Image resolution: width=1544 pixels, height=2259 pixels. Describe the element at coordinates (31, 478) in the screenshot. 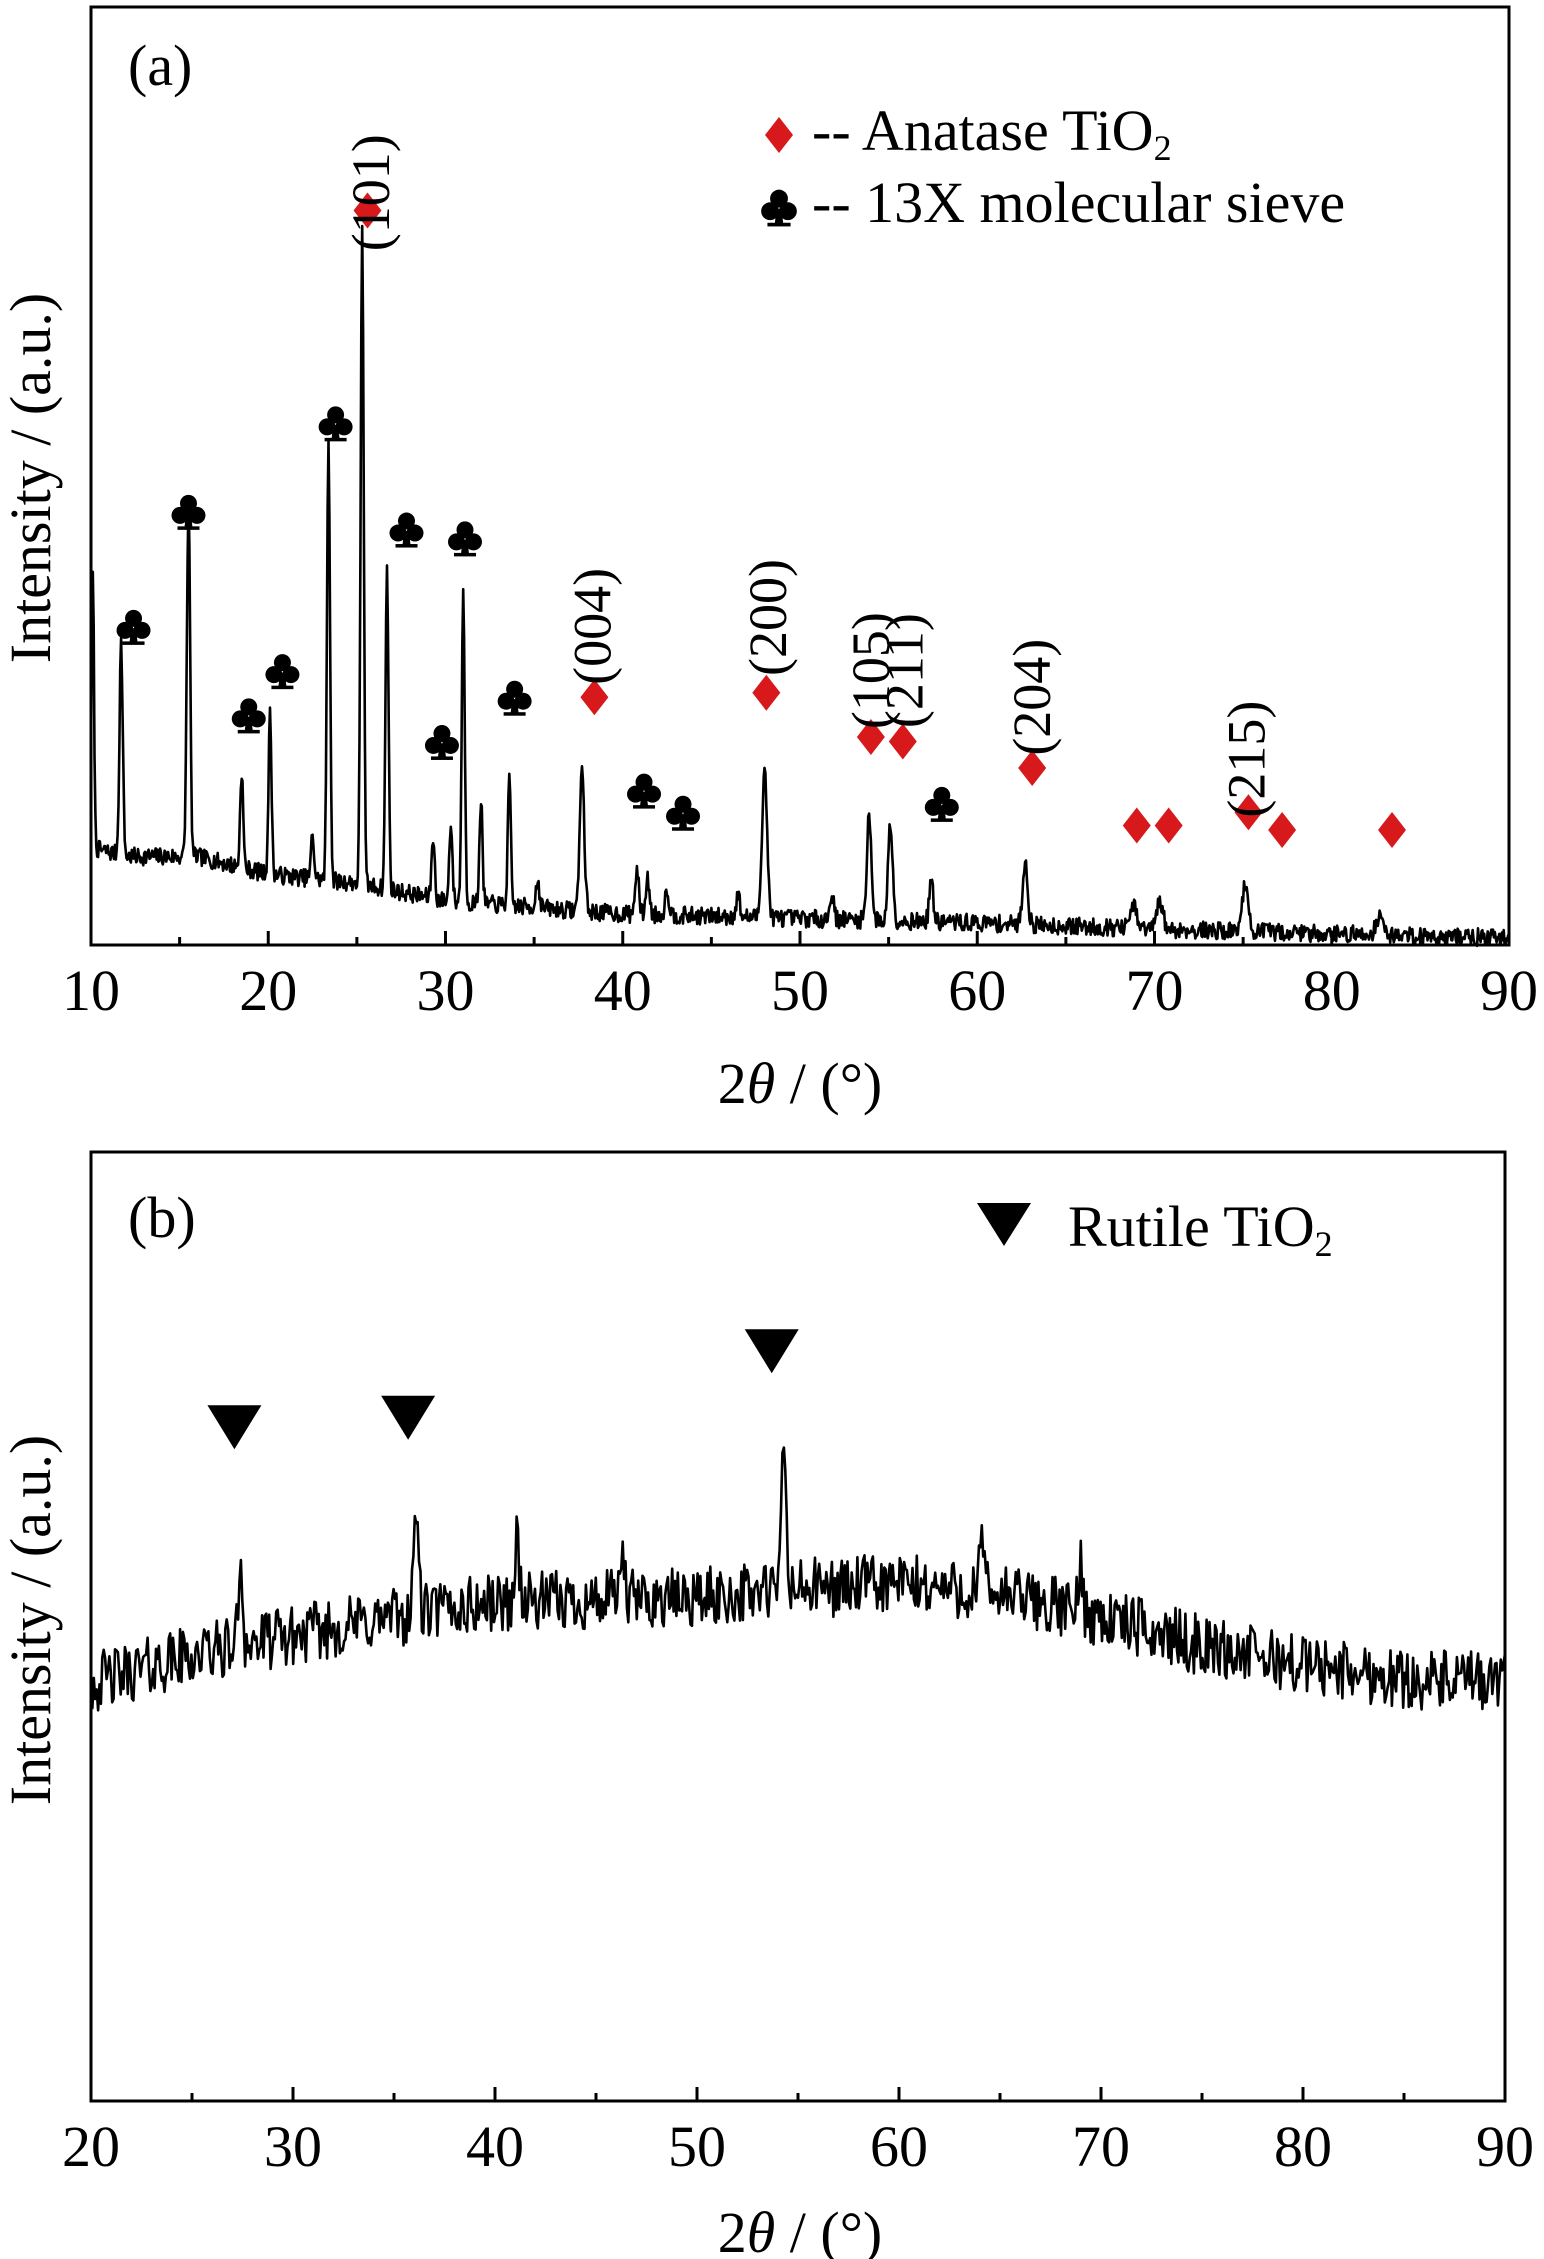

I see `y-axis-title-a: Intensity / (a.u.)` at that location.